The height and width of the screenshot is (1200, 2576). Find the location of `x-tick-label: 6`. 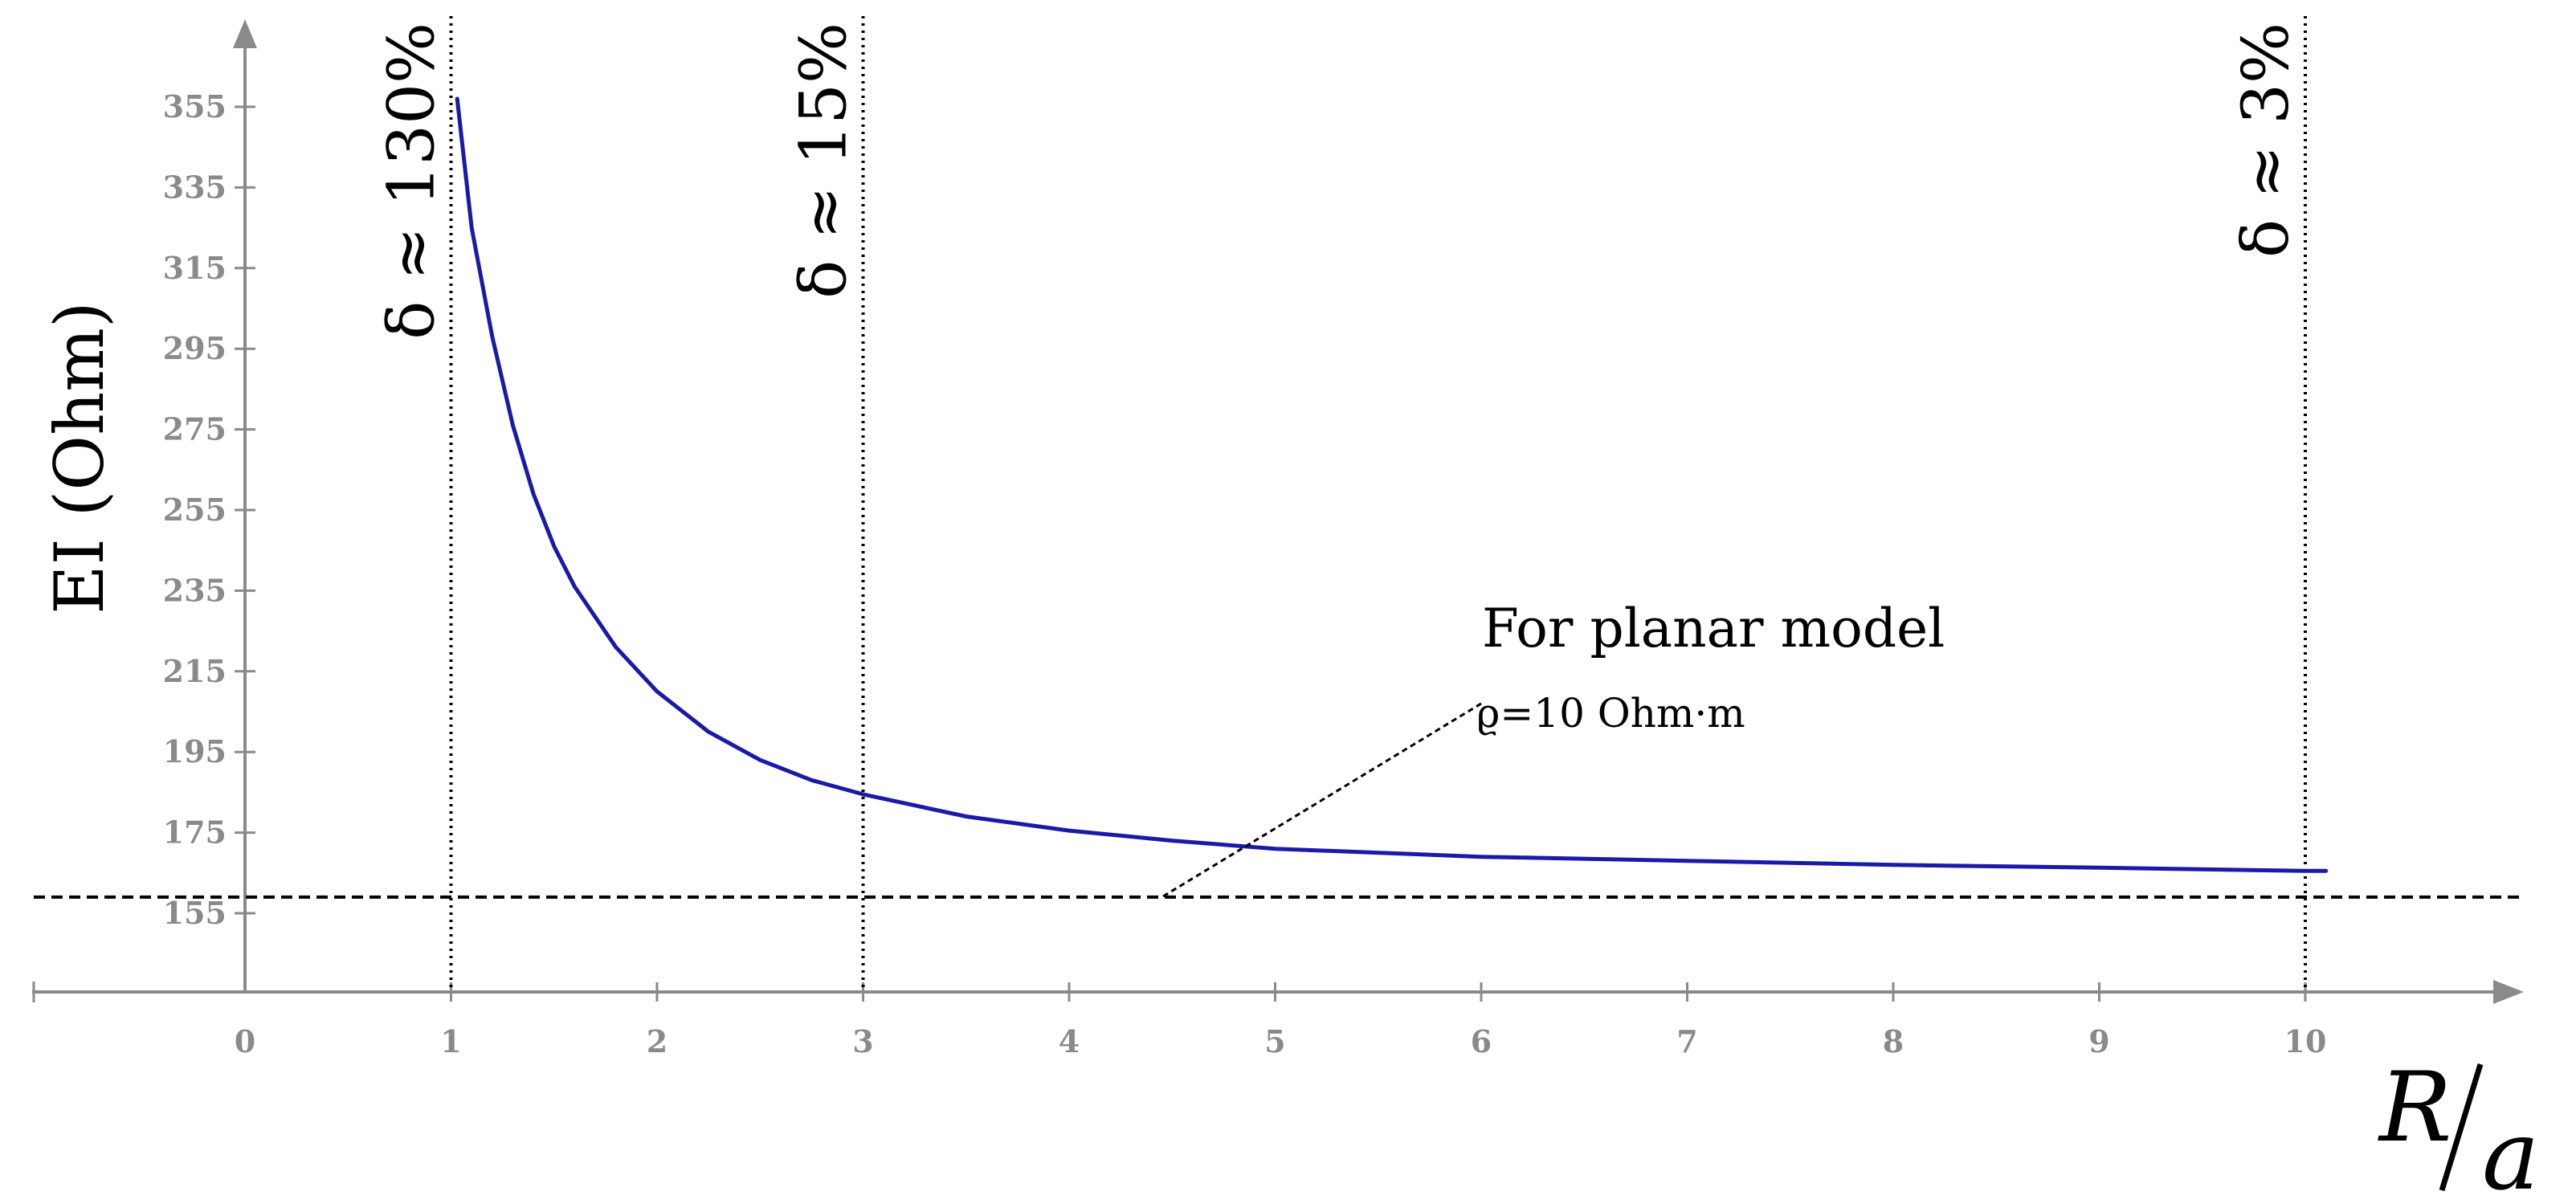

x-tick-label: 6 is located at coordinates (1481, 1041).